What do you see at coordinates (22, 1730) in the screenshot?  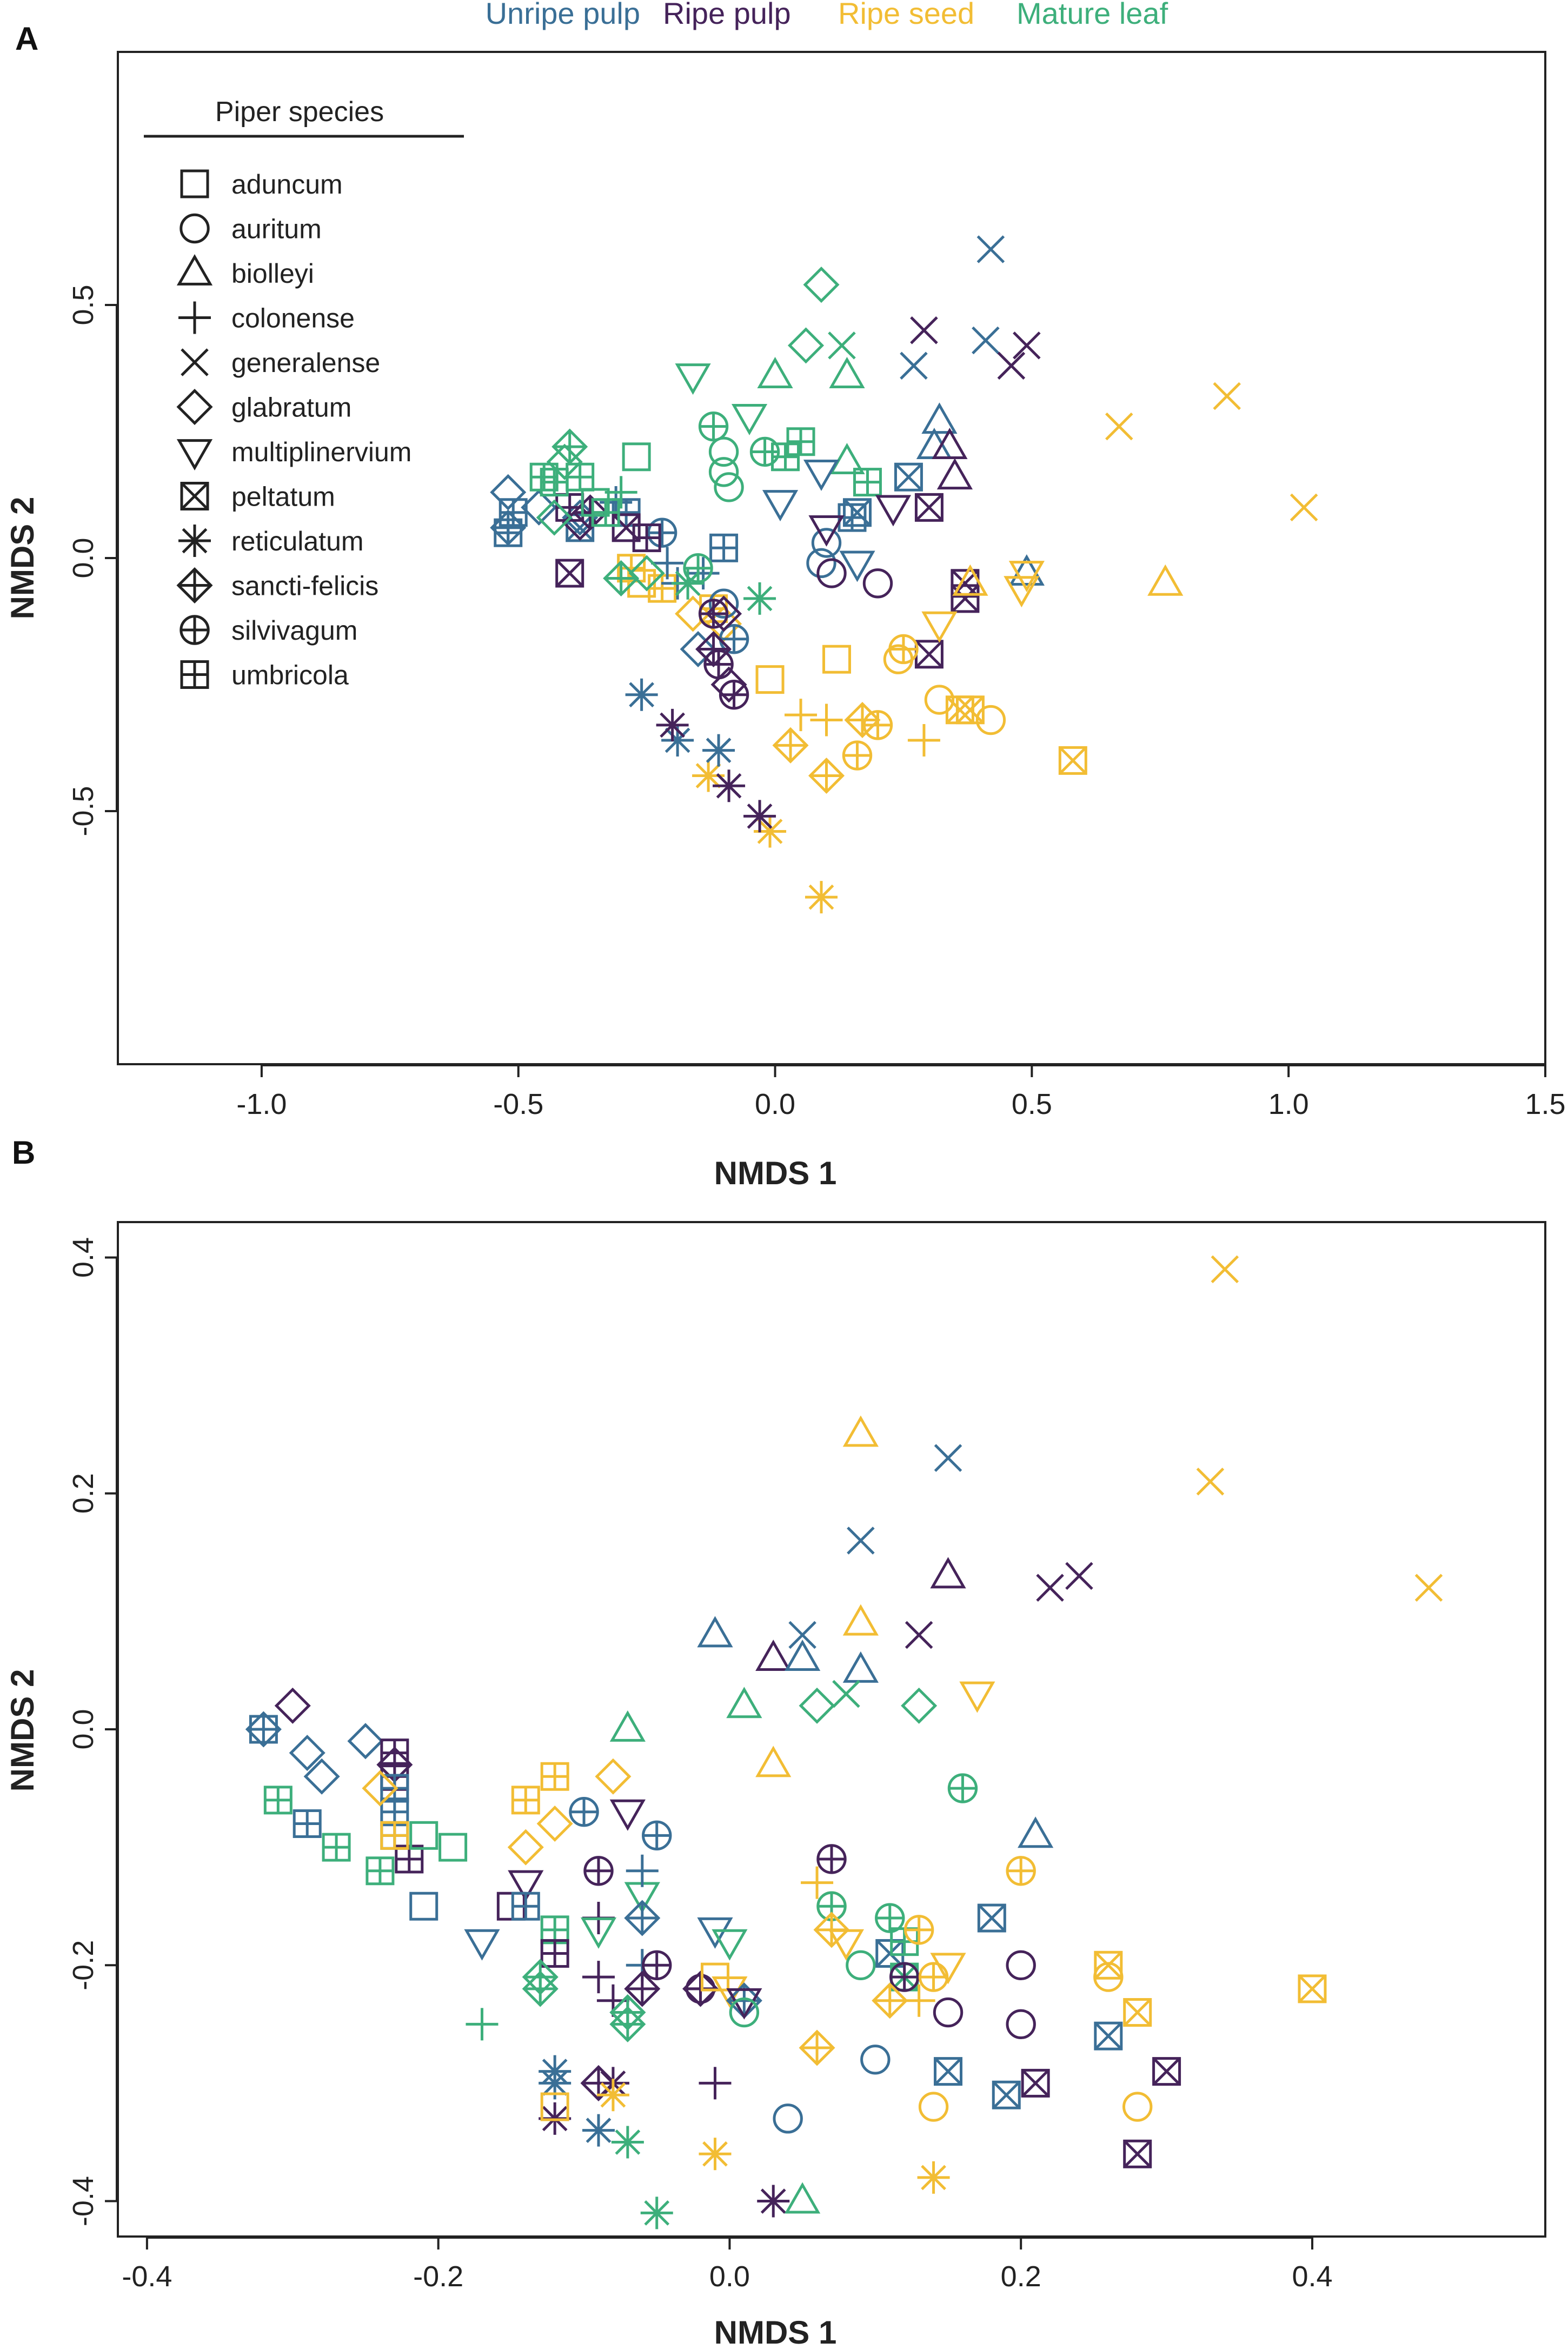 I see `panel-b-y-axis-title: NMDS 2` at bounding box center [22, 1730].